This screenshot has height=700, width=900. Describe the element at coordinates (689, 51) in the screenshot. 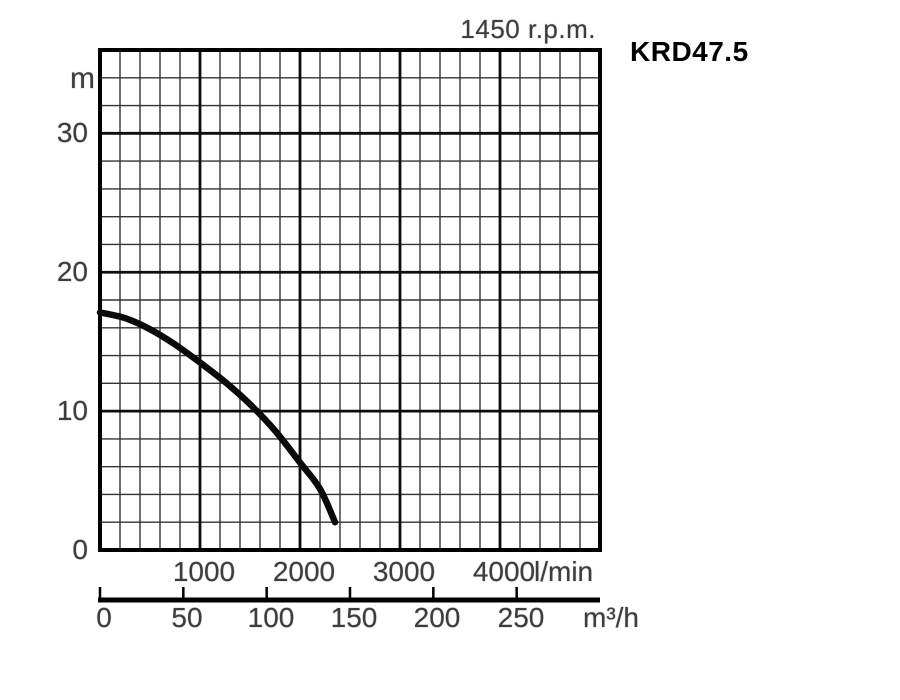

I see `model-label: KRD47.5` at that location.